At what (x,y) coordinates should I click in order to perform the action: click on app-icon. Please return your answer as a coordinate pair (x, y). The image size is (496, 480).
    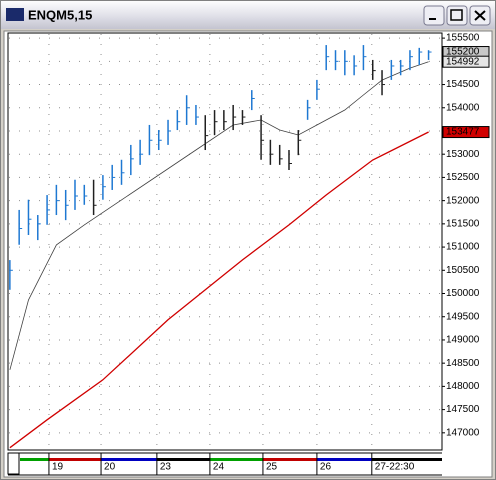
    Looking at the image, I should click on (15, 14).